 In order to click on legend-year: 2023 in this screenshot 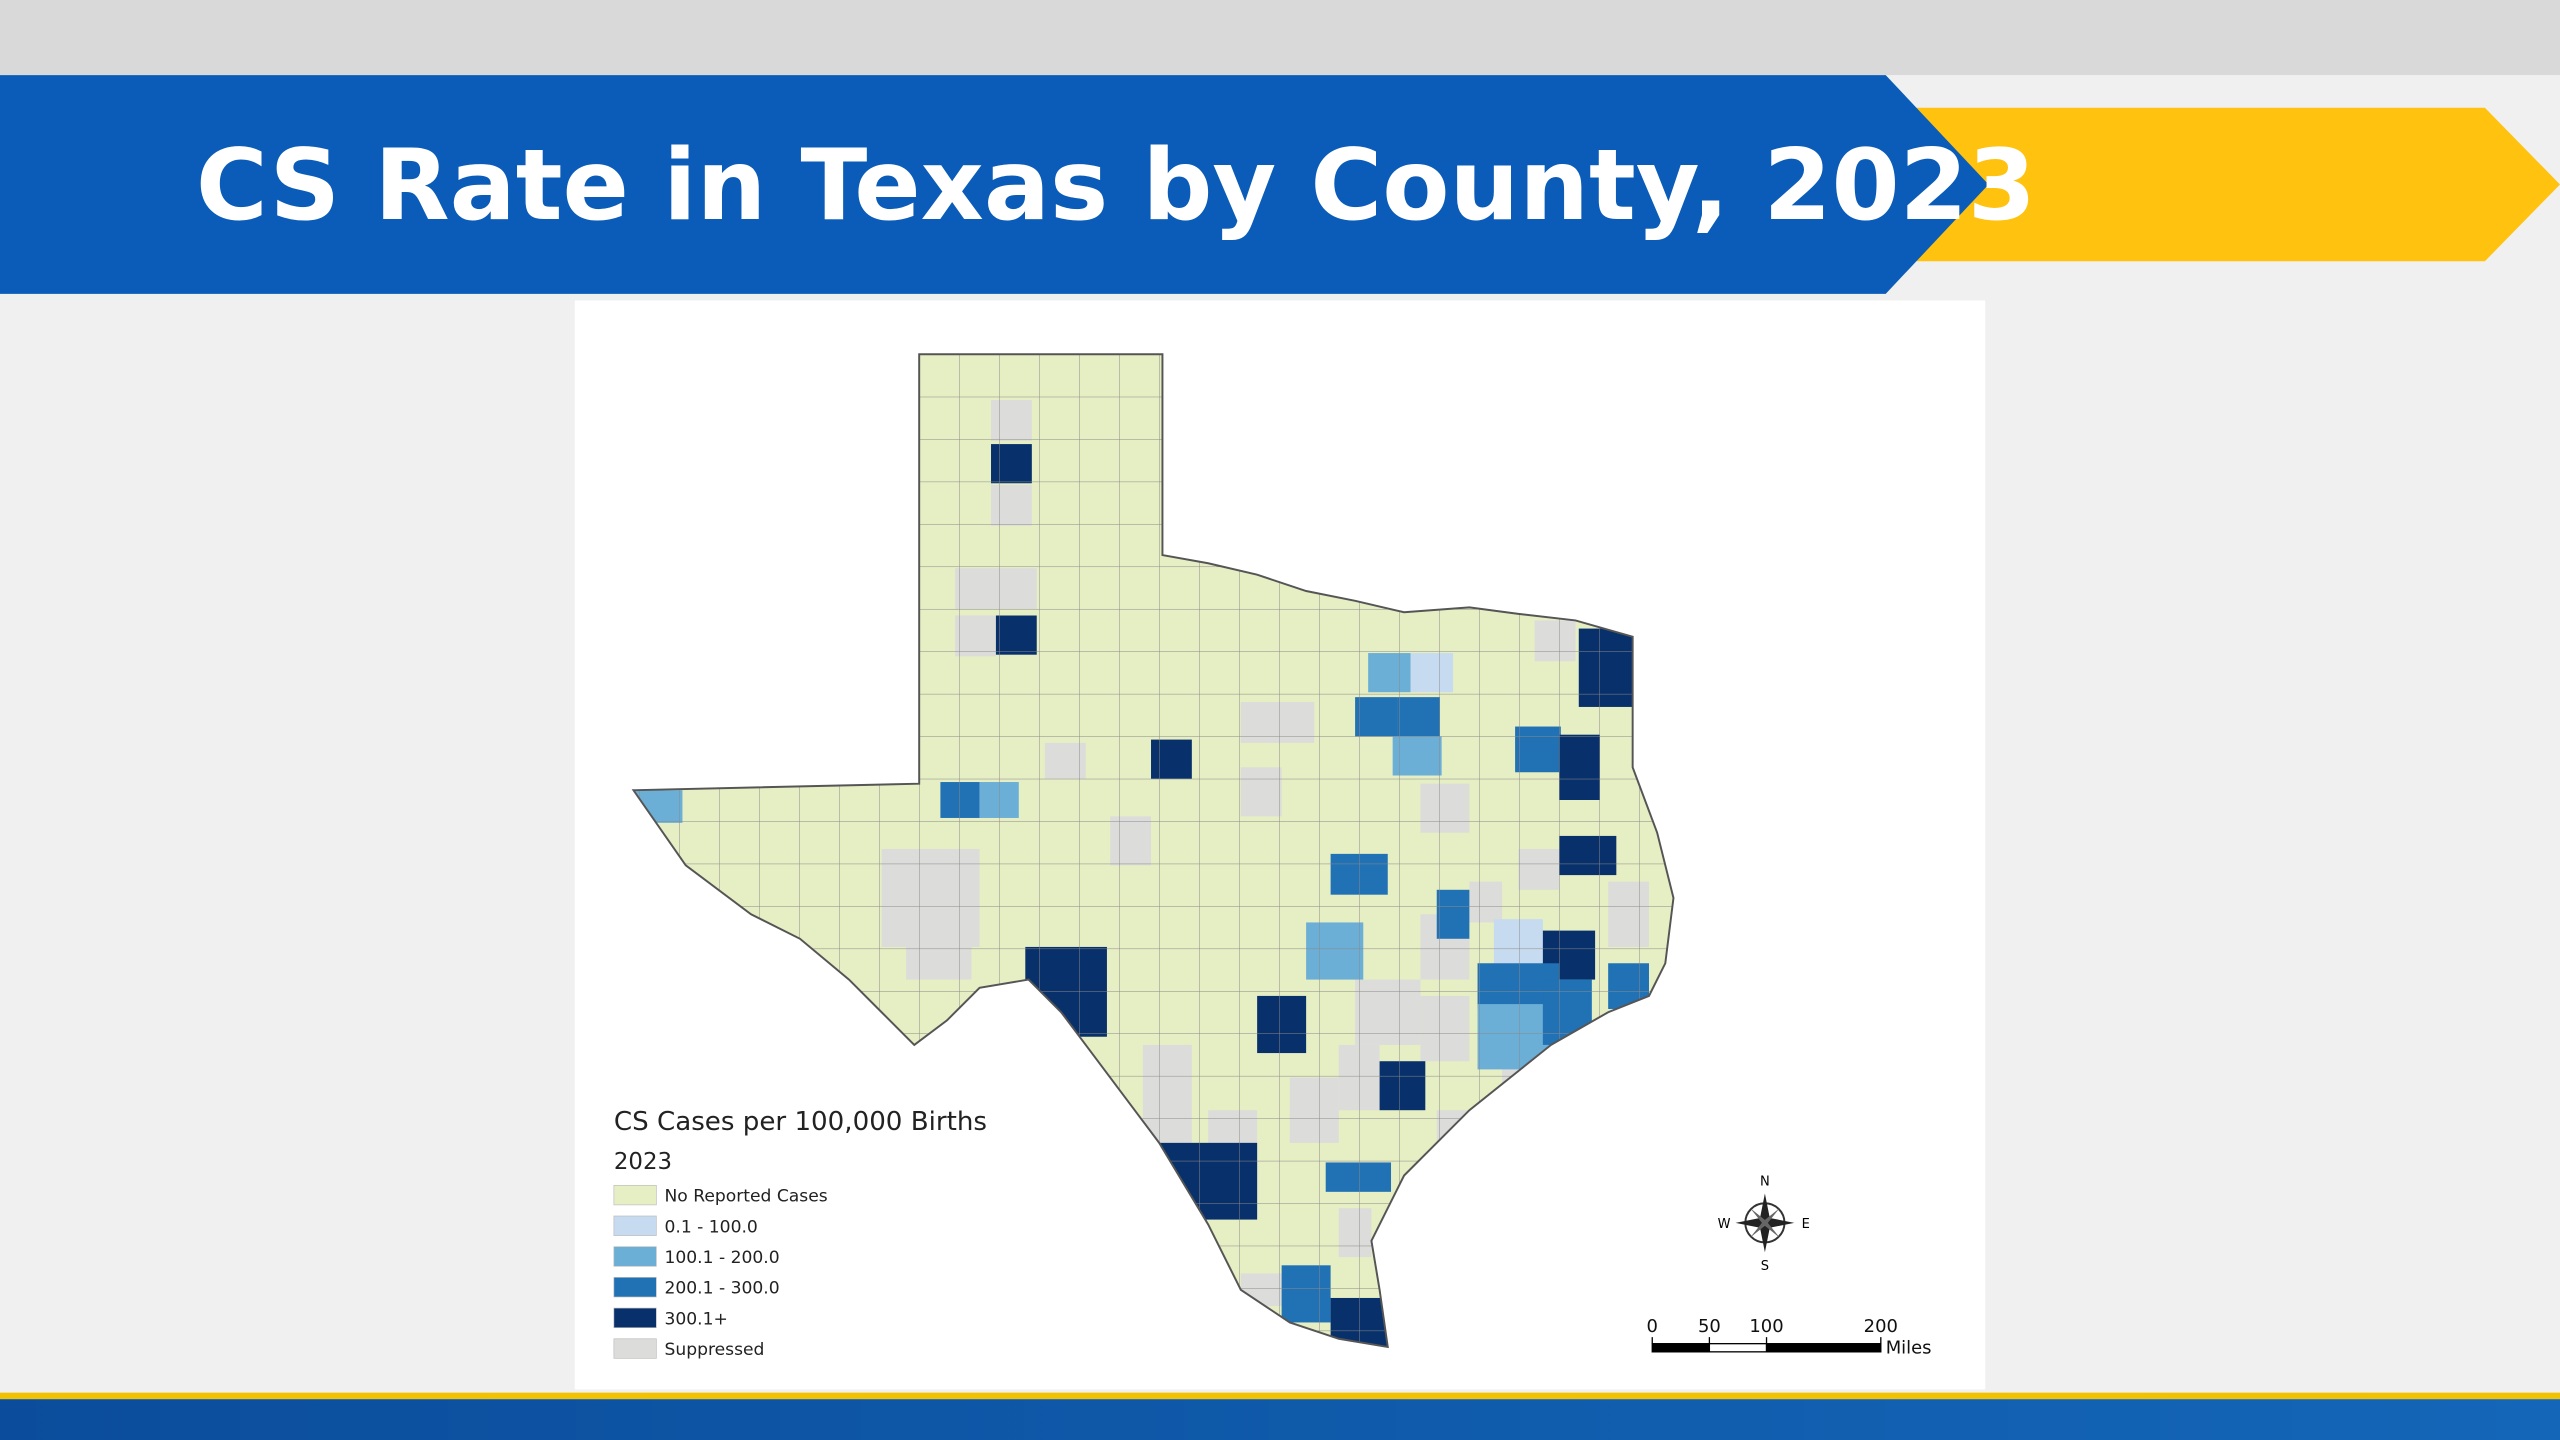, I will do `click(643, 1162)`.